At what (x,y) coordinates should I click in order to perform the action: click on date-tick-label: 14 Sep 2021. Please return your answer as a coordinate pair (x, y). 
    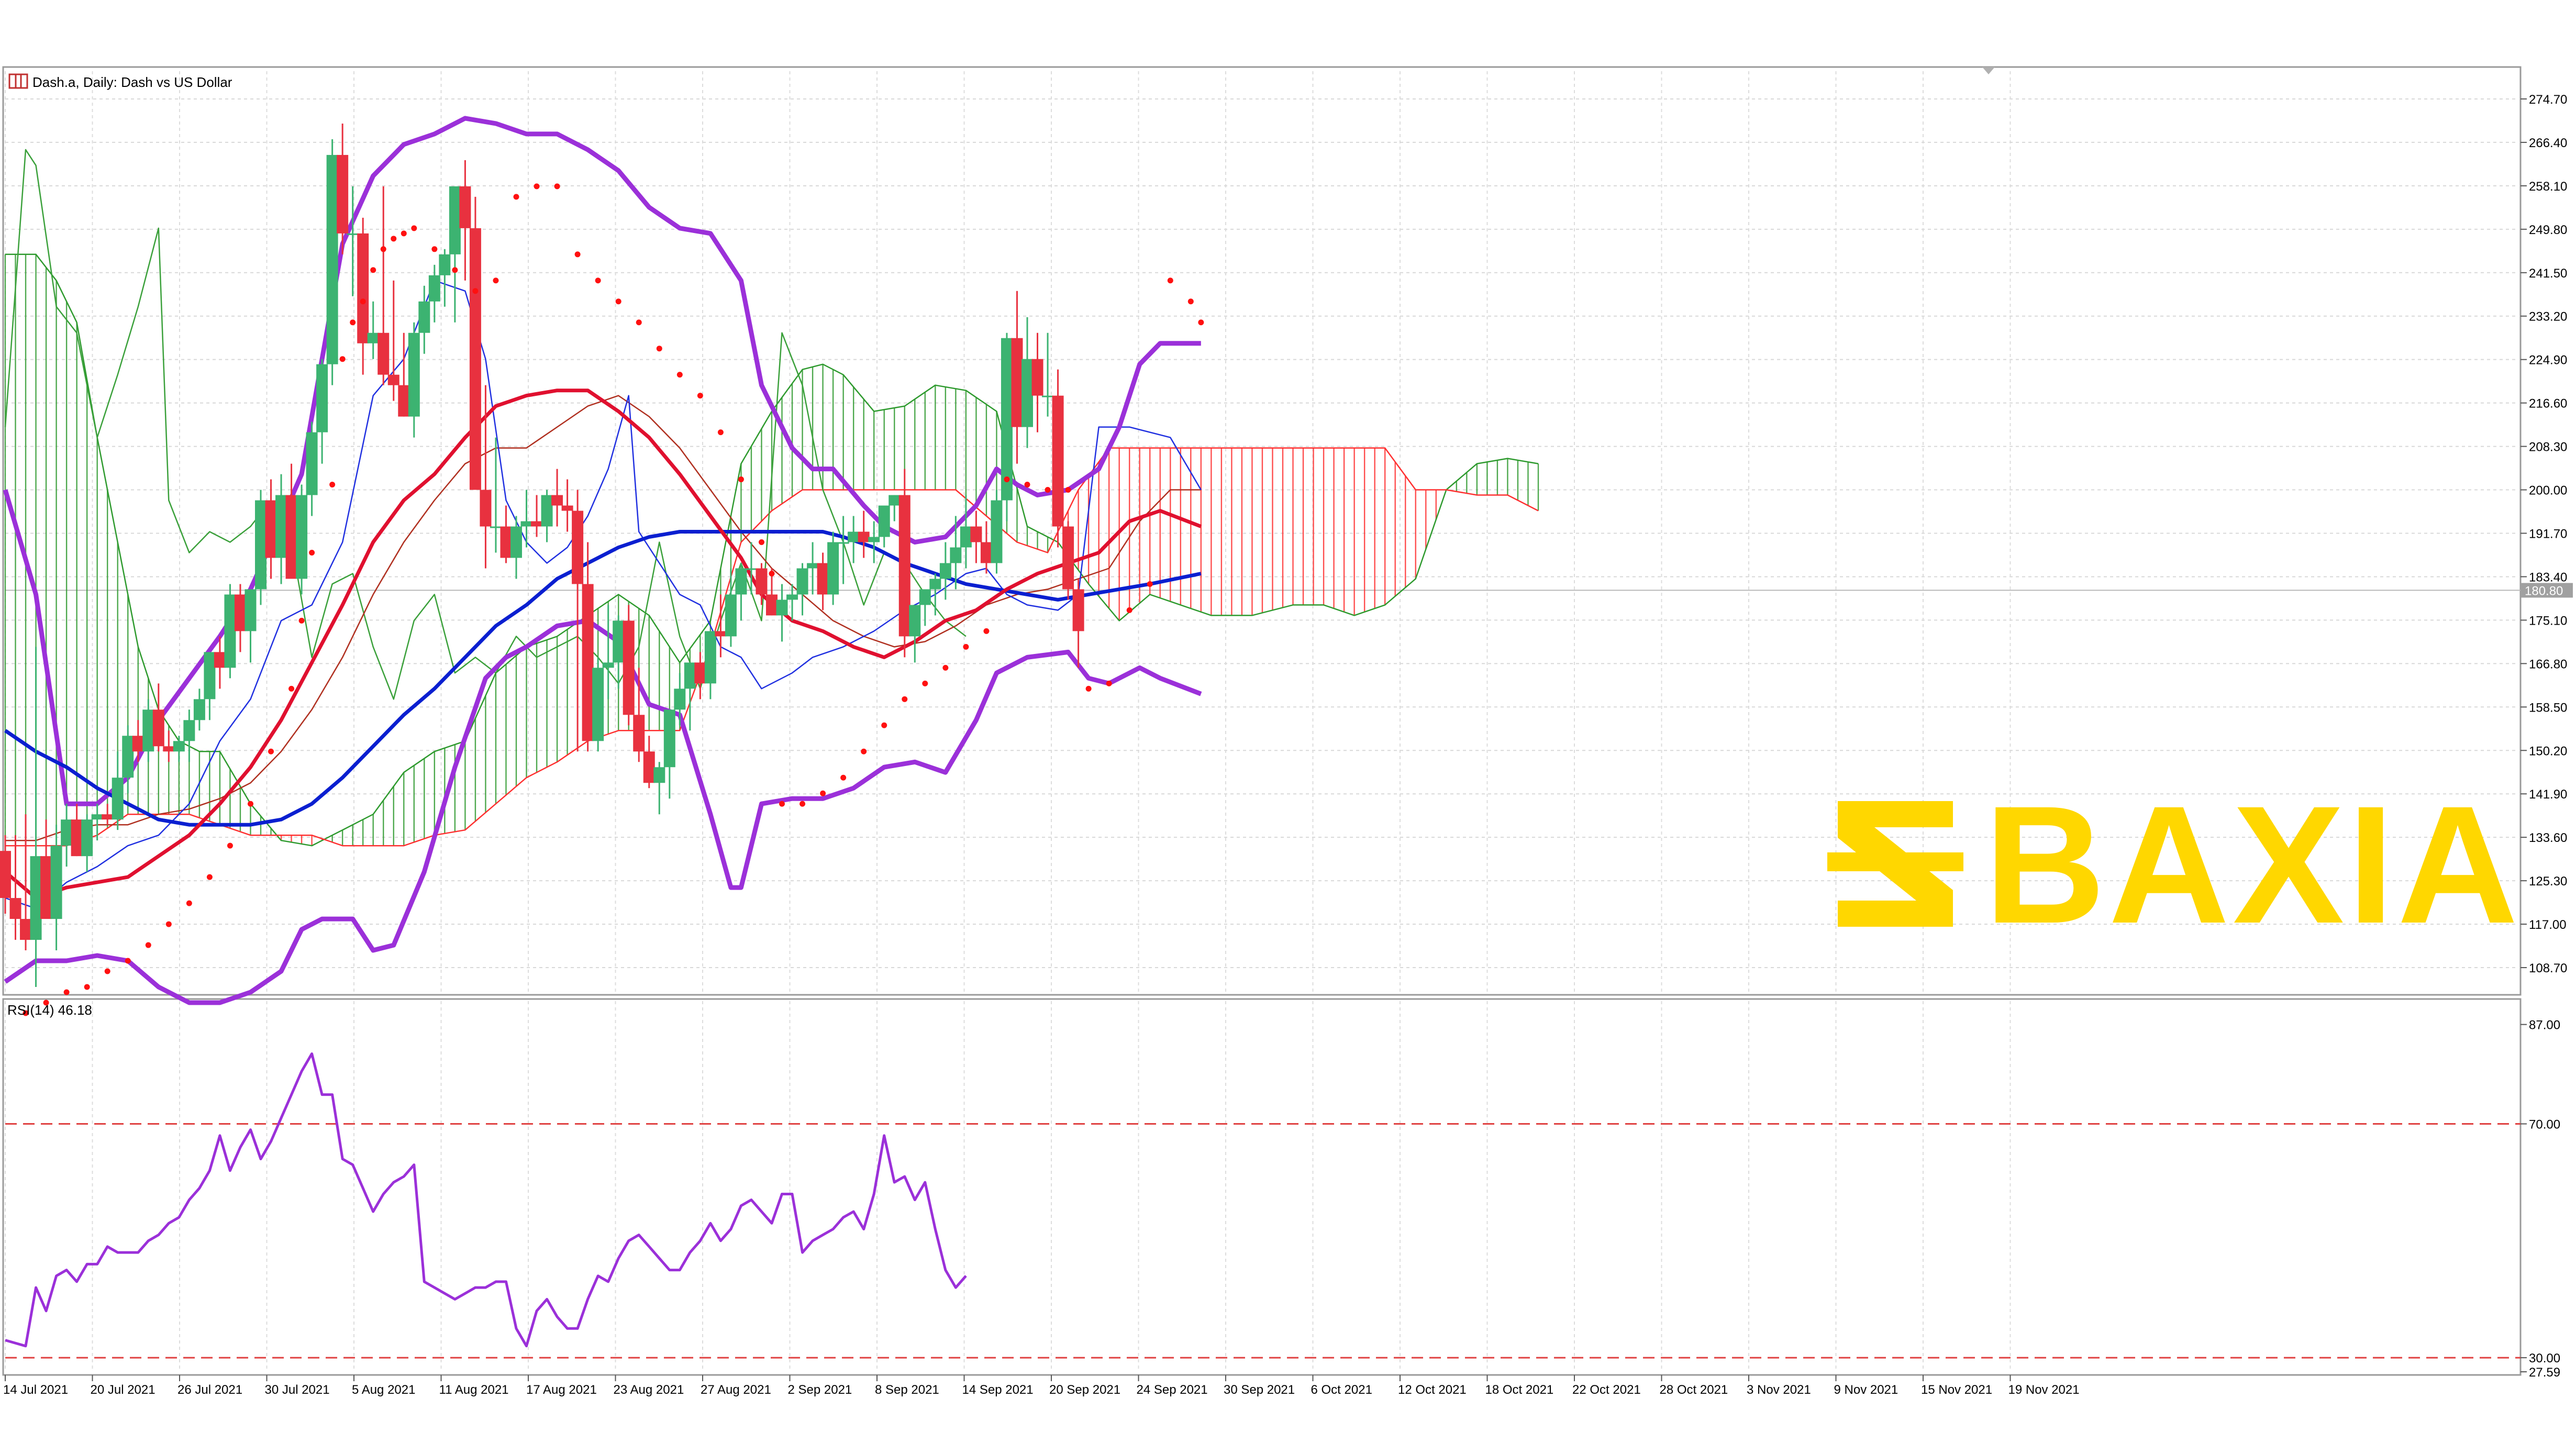
    Looking at the image, I should click on (998, 1390).